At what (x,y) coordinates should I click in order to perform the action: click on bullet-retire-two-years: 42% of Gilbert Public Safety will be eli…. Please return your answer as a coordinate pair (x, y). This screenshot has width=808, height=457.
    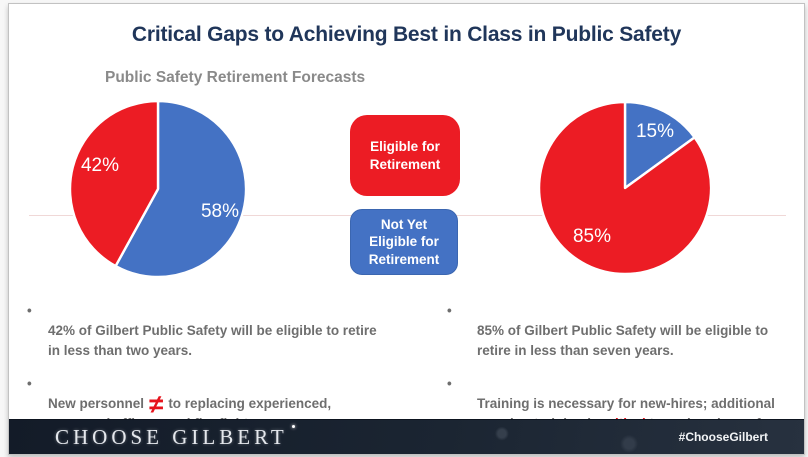
    Looking at the image, I should click on (217, 331).